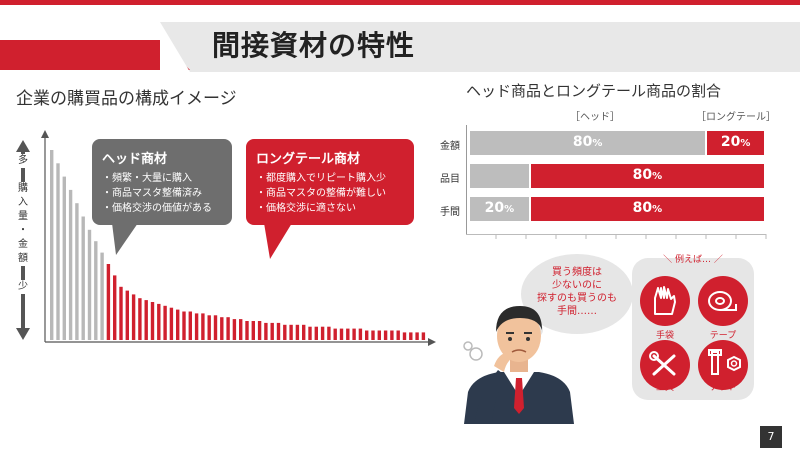 This screenshot has width=800, height=450. What do you see at coordinates (594, 91) in the screenshot?
I see `right-heading: ヘッド商品とロングテール商品の割合` at bounding box center [594, 91].